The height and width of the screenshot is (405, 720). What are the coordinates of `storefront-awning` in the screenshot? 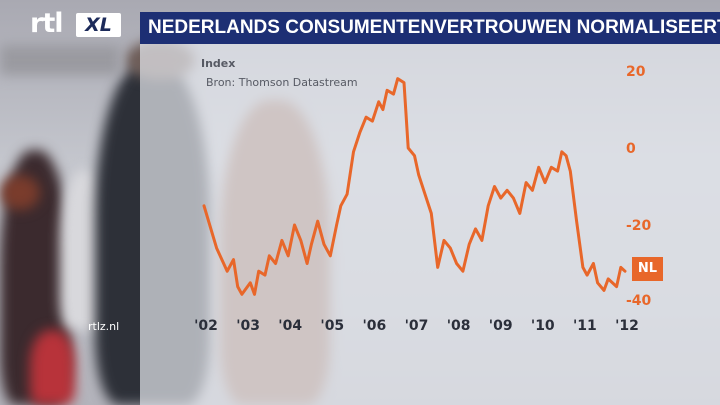 It's located at (60, 60).